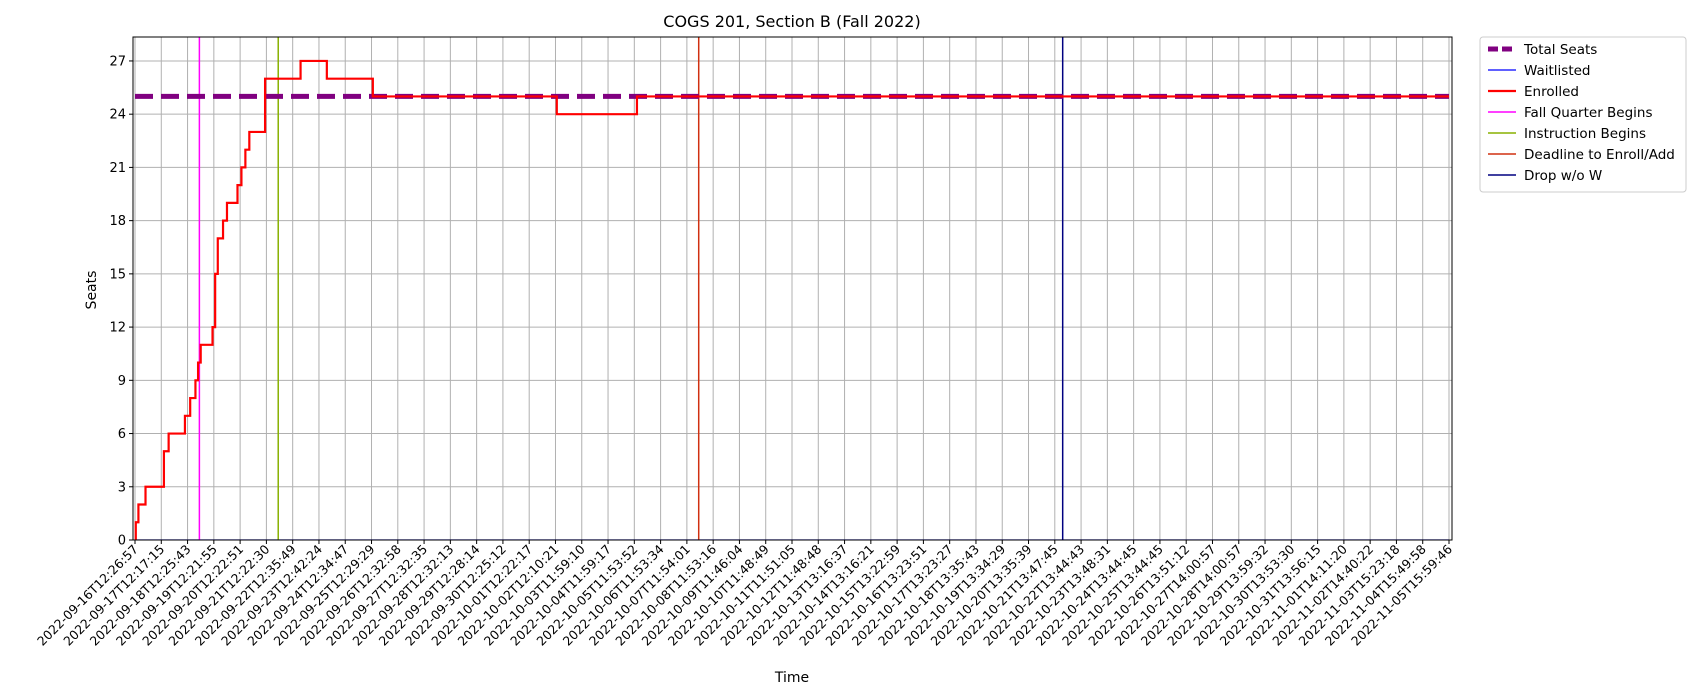  Describe the element at coordinates (122, 487) in the screenshot. I see `y-tick-label: 3` at that location.